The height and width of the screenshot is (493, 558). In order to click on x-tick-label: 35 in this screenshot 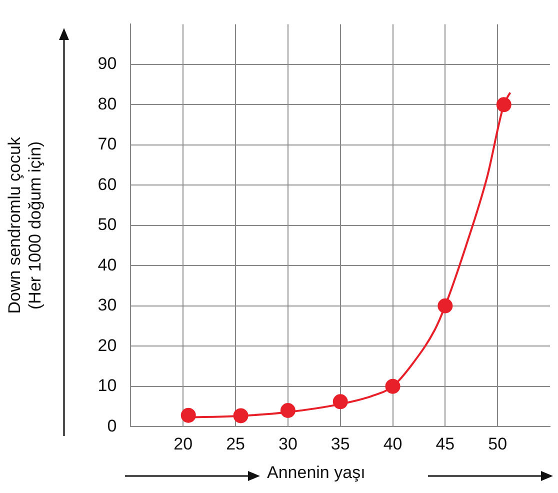, I will do `click(340, 444)`.